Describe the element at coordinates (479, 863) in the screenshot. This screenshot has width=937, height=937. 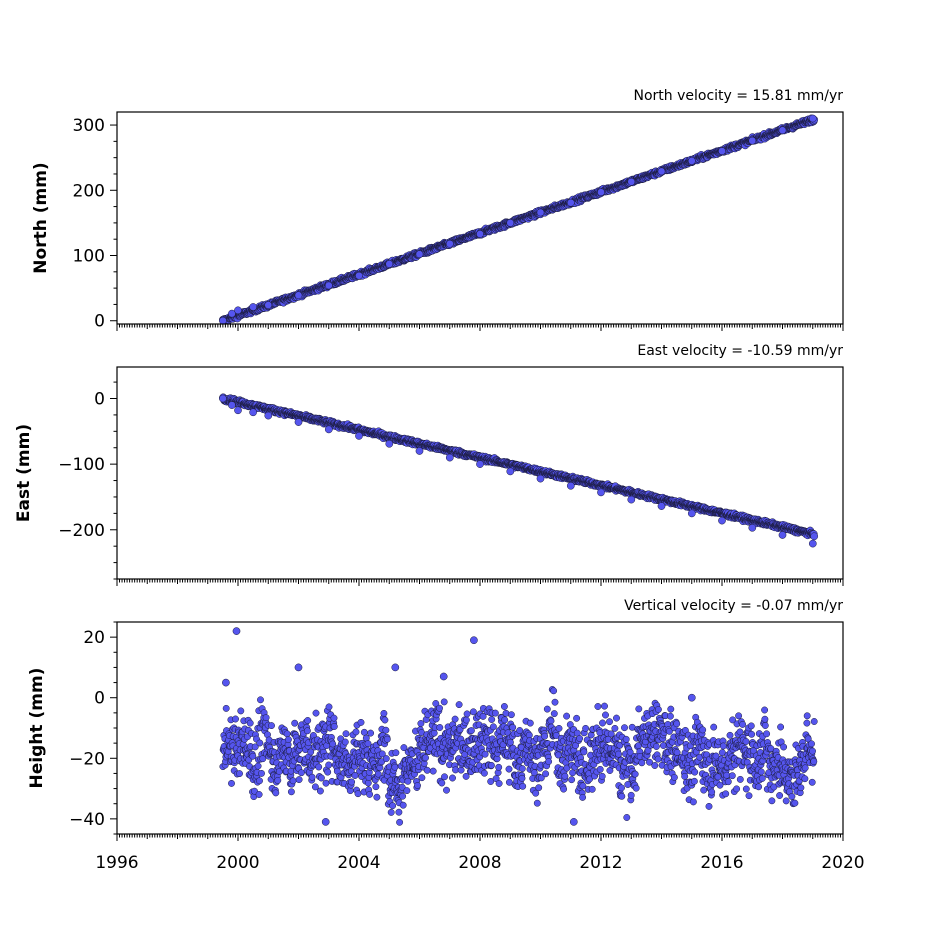
I see `x-tick-label: 2008` at that location.